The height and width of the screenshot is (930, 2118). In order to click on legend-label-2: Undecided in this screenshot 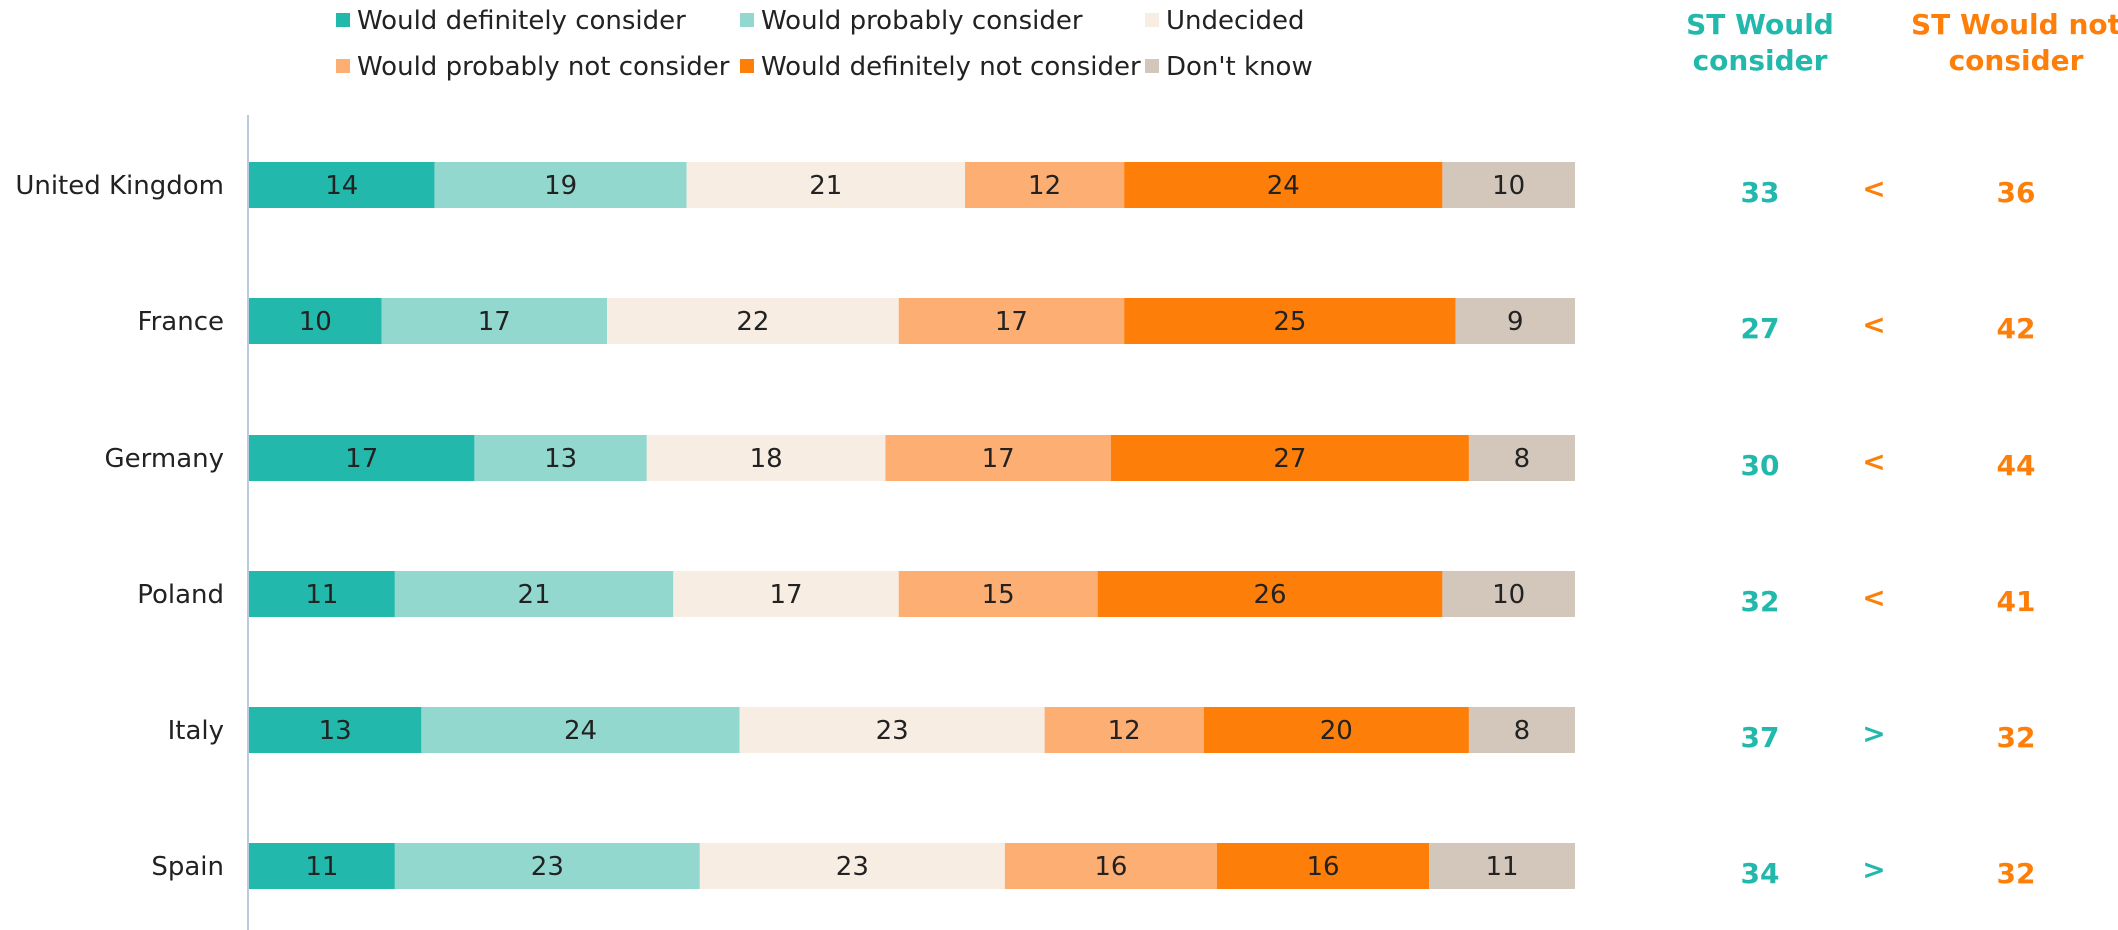, I will do `click(1235, 21)`.